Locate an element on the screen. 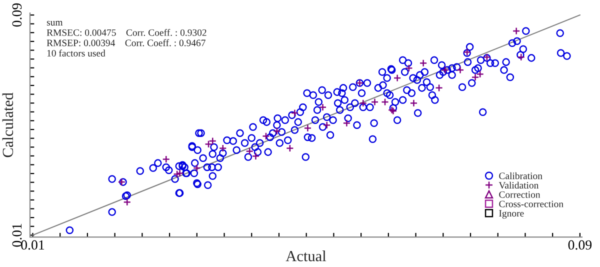  legend-label: Correction is located at coordinates (519, 194).